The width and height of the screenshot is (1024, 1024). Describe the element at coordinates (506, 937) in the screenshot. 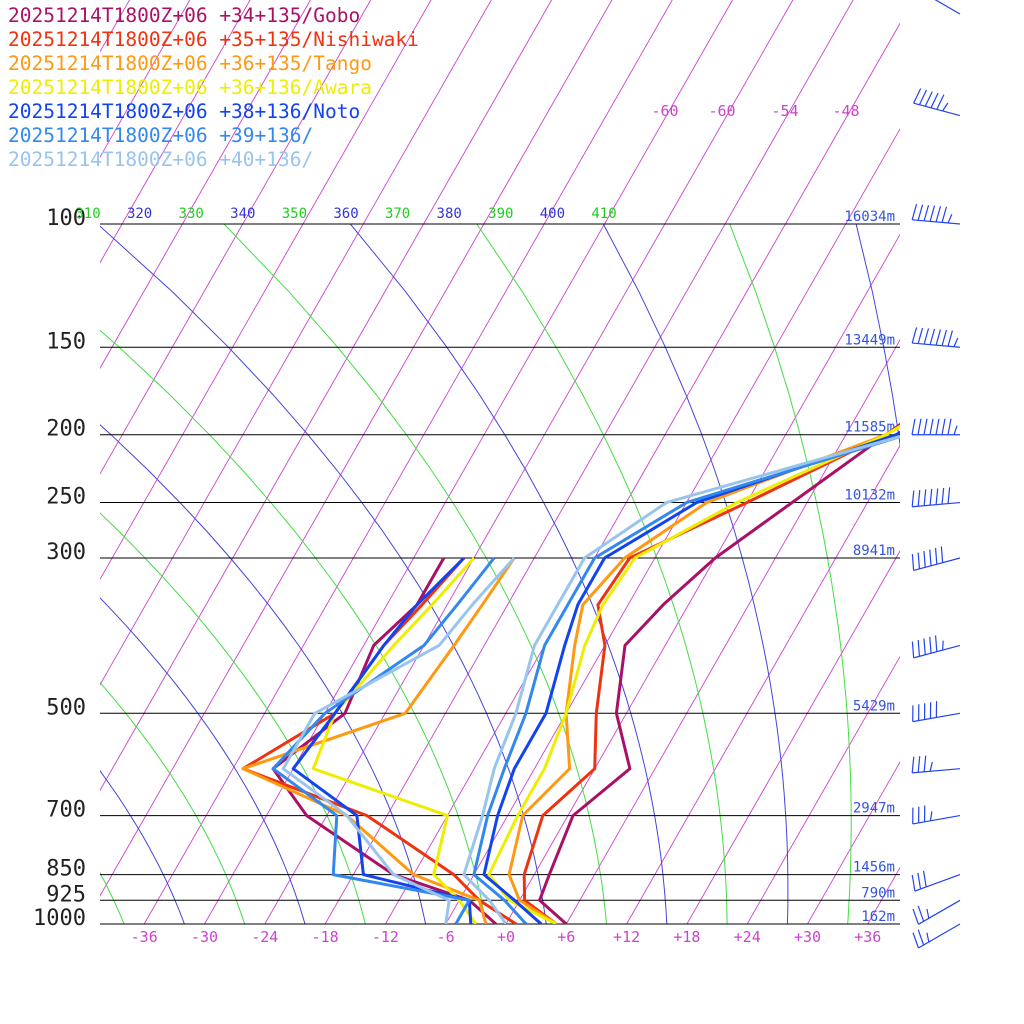

I see `temperature-tick-label: +0` at that location.